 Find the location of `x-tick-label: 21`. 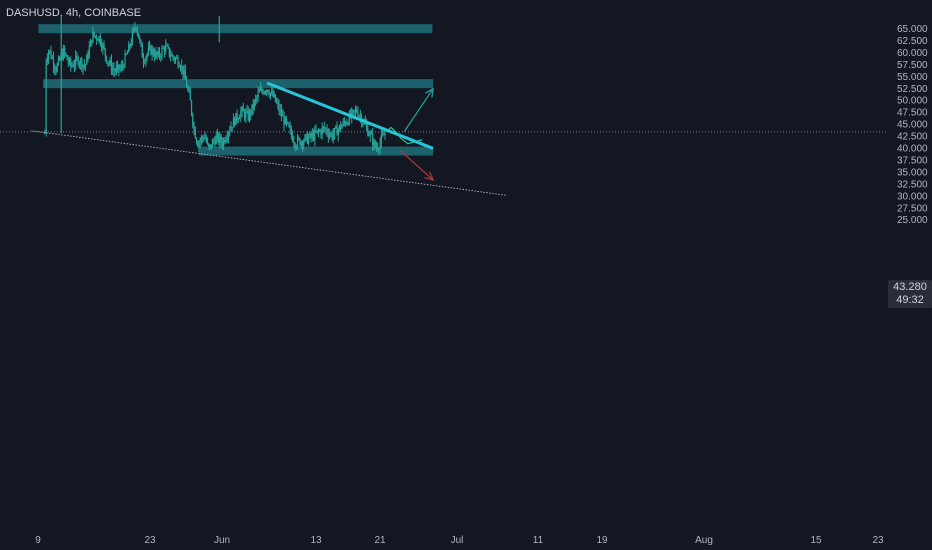

x-tick-label: 21 is located at coordinates (380, 540).